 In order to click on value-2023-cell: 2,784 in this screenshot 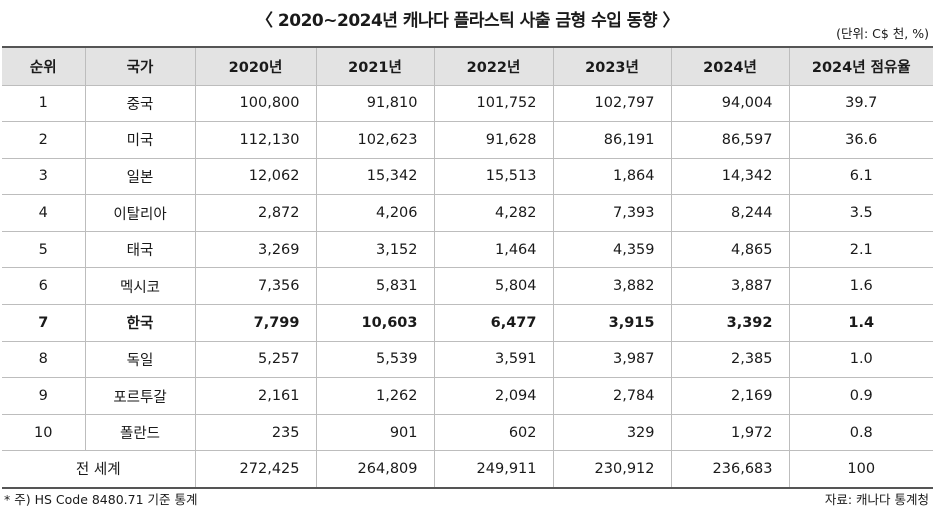, I will do `click(611, 396)`.